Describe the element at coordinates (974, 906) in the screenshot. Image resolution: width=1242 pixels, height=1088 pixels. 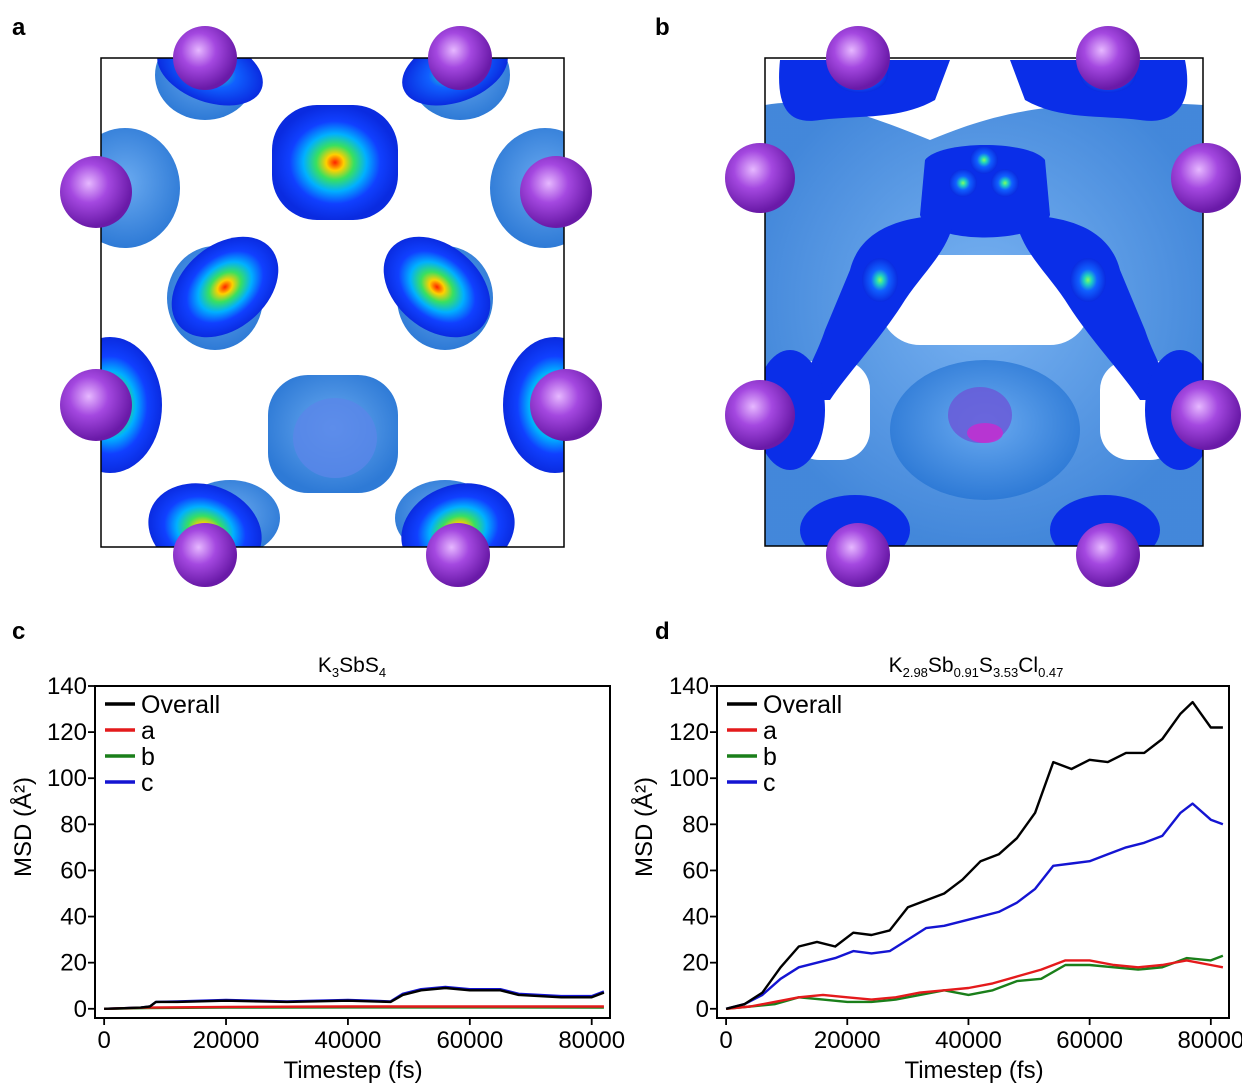
I see `series-line-c` at that location.